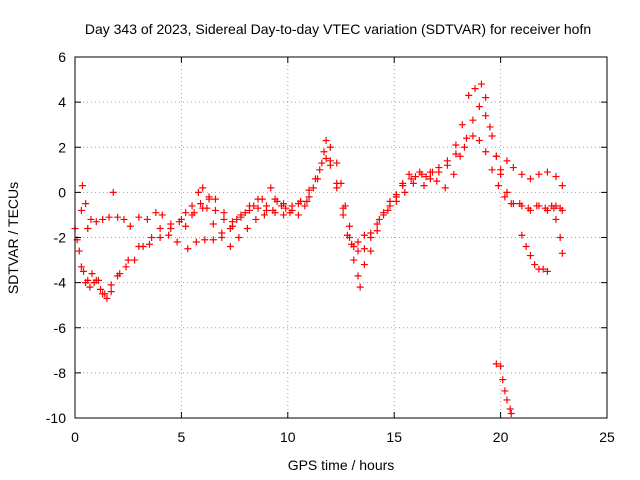 The image size is (640, 480). What do you see at coordinates (56, 418) in the screenshot?
I see `y-tick-label: -10` at bounding box center [56, 418].